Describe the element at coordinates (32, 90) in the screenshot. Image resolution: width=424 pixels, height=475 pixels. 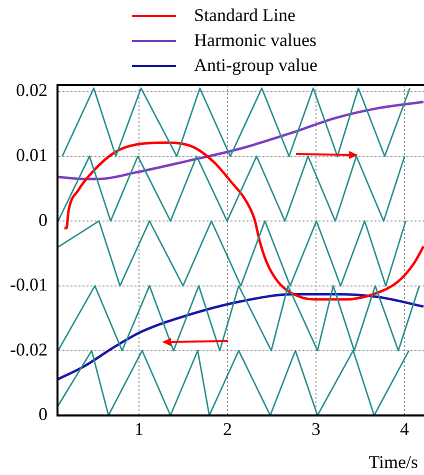
I see `y-tick-label: 0.02` at that location.